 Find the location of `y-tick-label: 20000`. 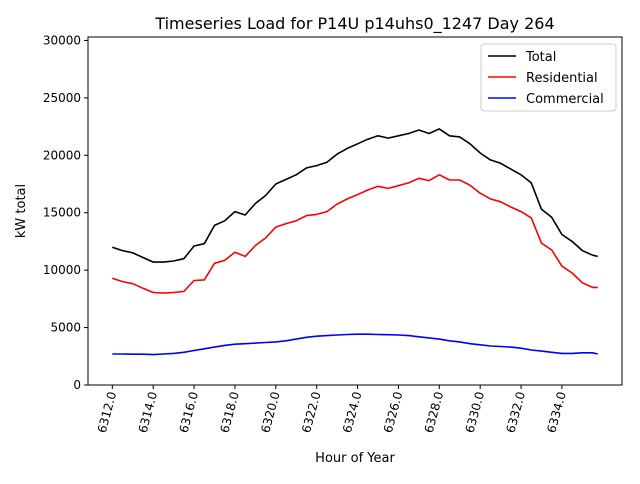

y-tick-label: 20000 is located at coordinates (62, 155).